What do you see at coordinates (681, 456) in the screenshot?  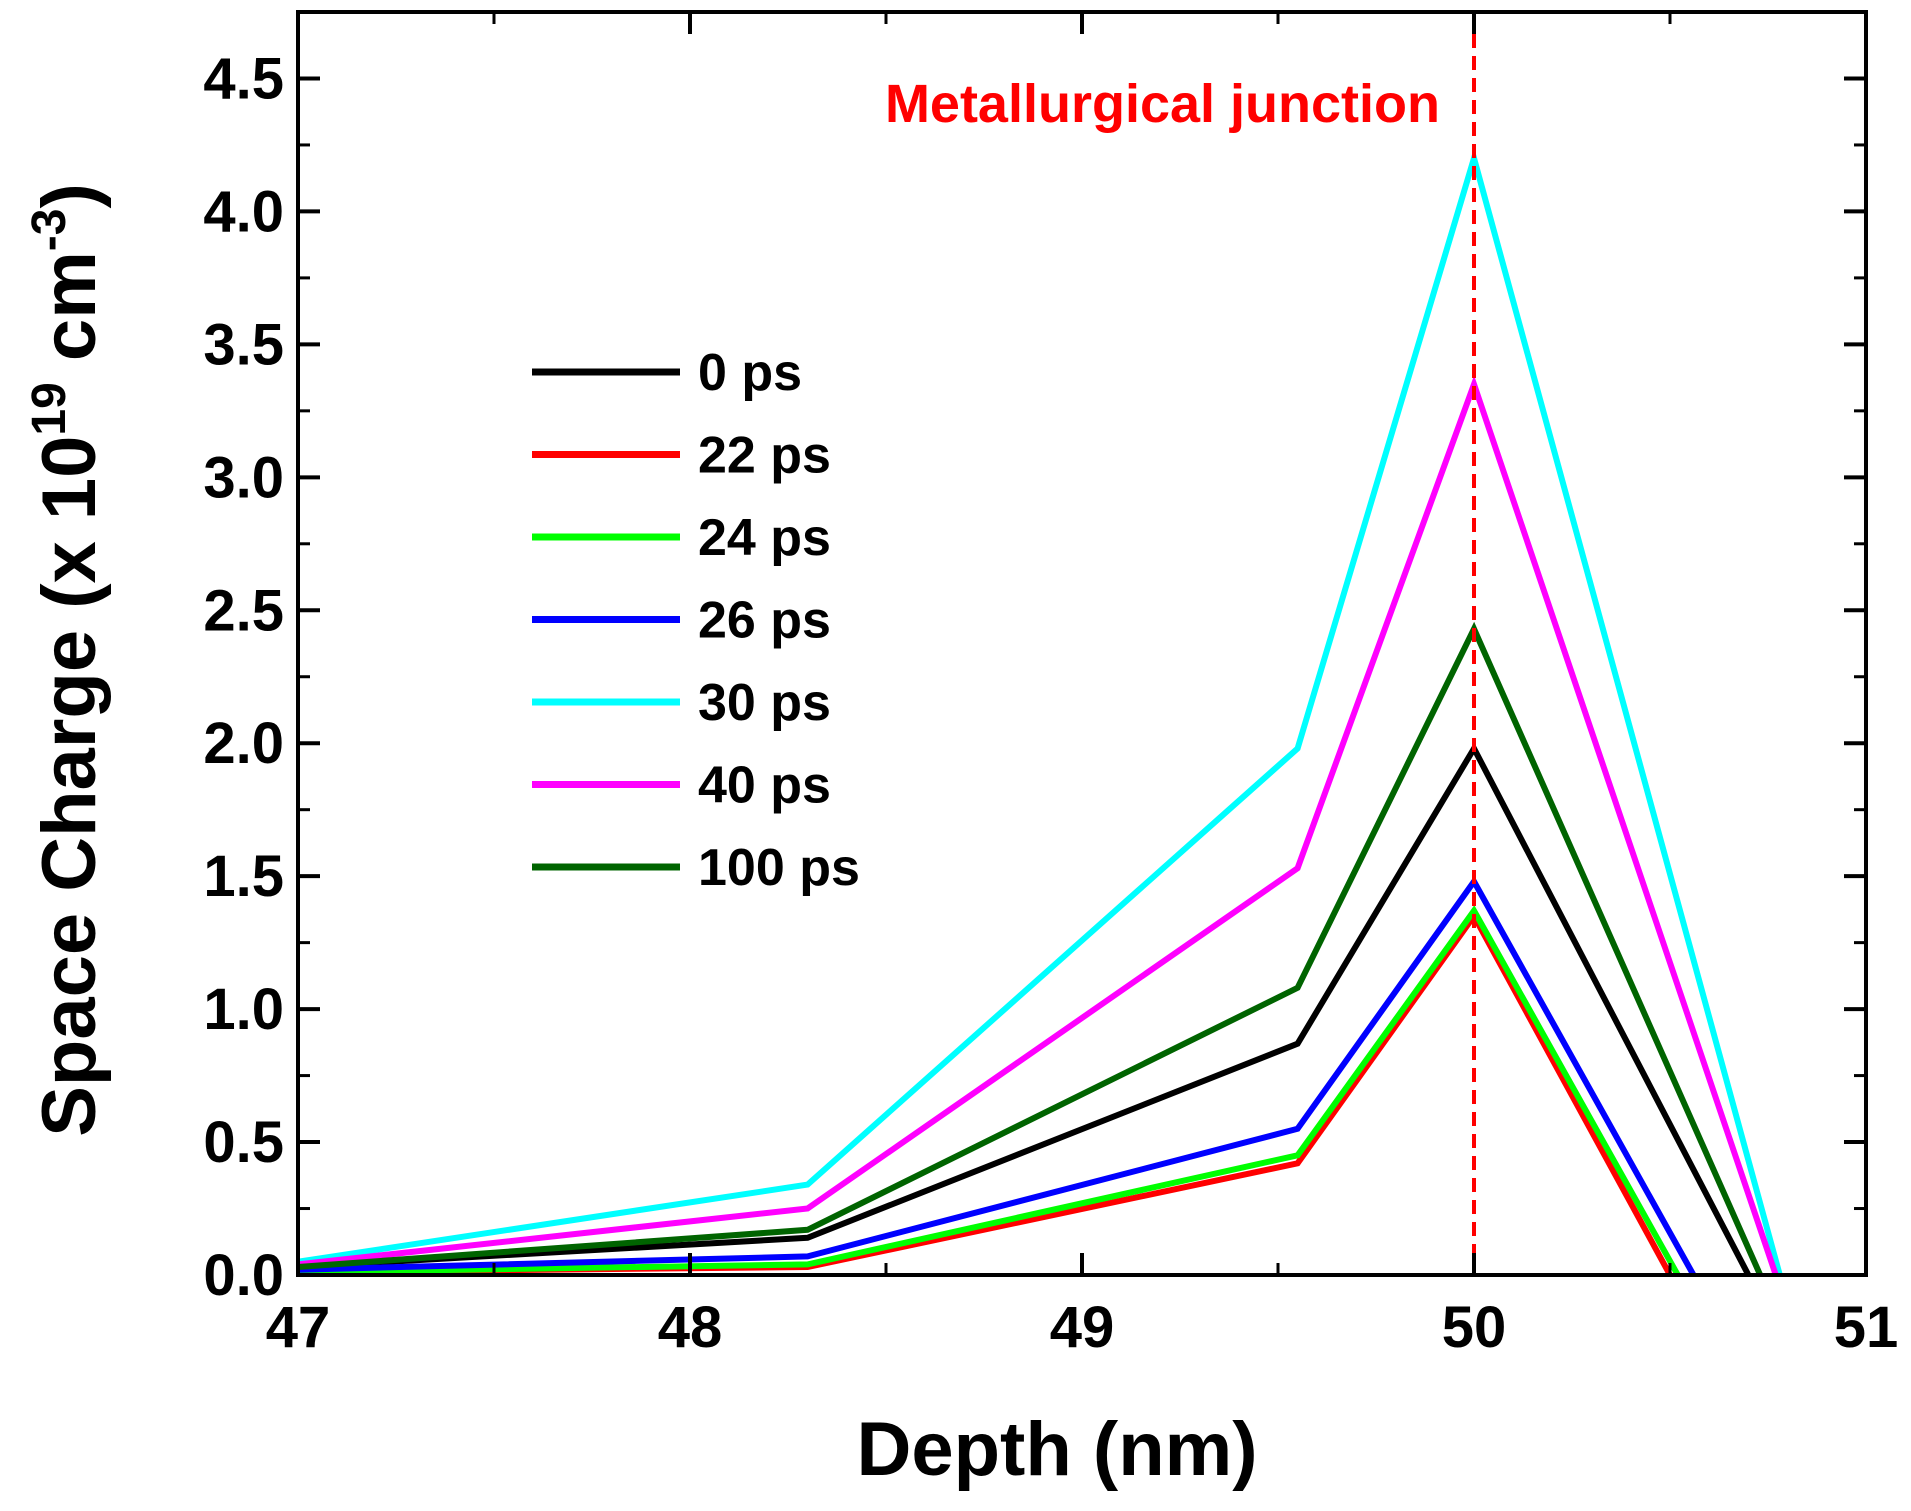 I see `legend-entry: 22 ps` at bounding box center [681, 456].